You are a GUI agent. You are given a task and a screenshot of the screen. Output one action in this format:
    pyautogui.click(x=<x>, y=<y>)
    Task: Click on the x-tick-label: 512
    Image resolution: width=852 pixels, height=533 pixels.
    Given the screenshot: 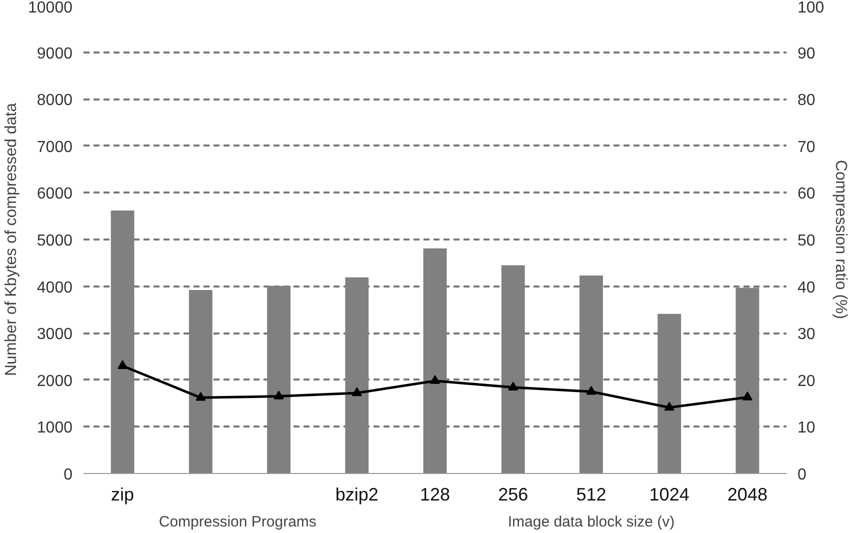 What is the action you would take?
    pyautogui.click(x=591, y=494)
    